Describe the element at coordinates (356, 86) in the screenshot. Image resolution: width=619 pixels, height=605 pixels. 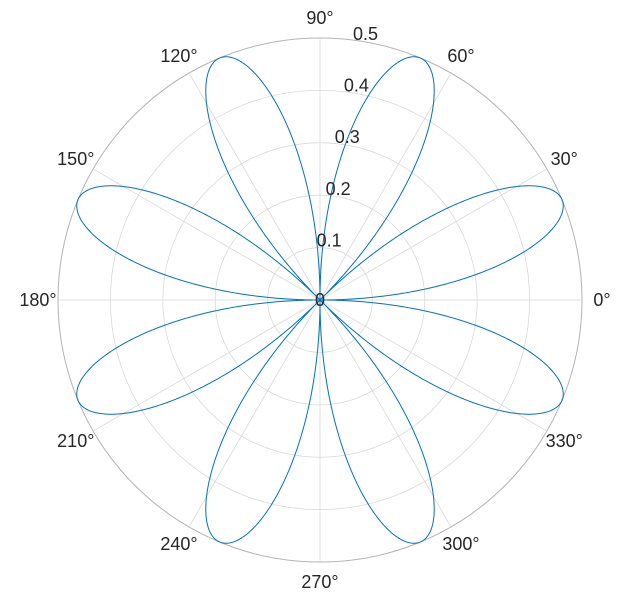
I see `radial-tick-label-0.4: 0.4` at that location.